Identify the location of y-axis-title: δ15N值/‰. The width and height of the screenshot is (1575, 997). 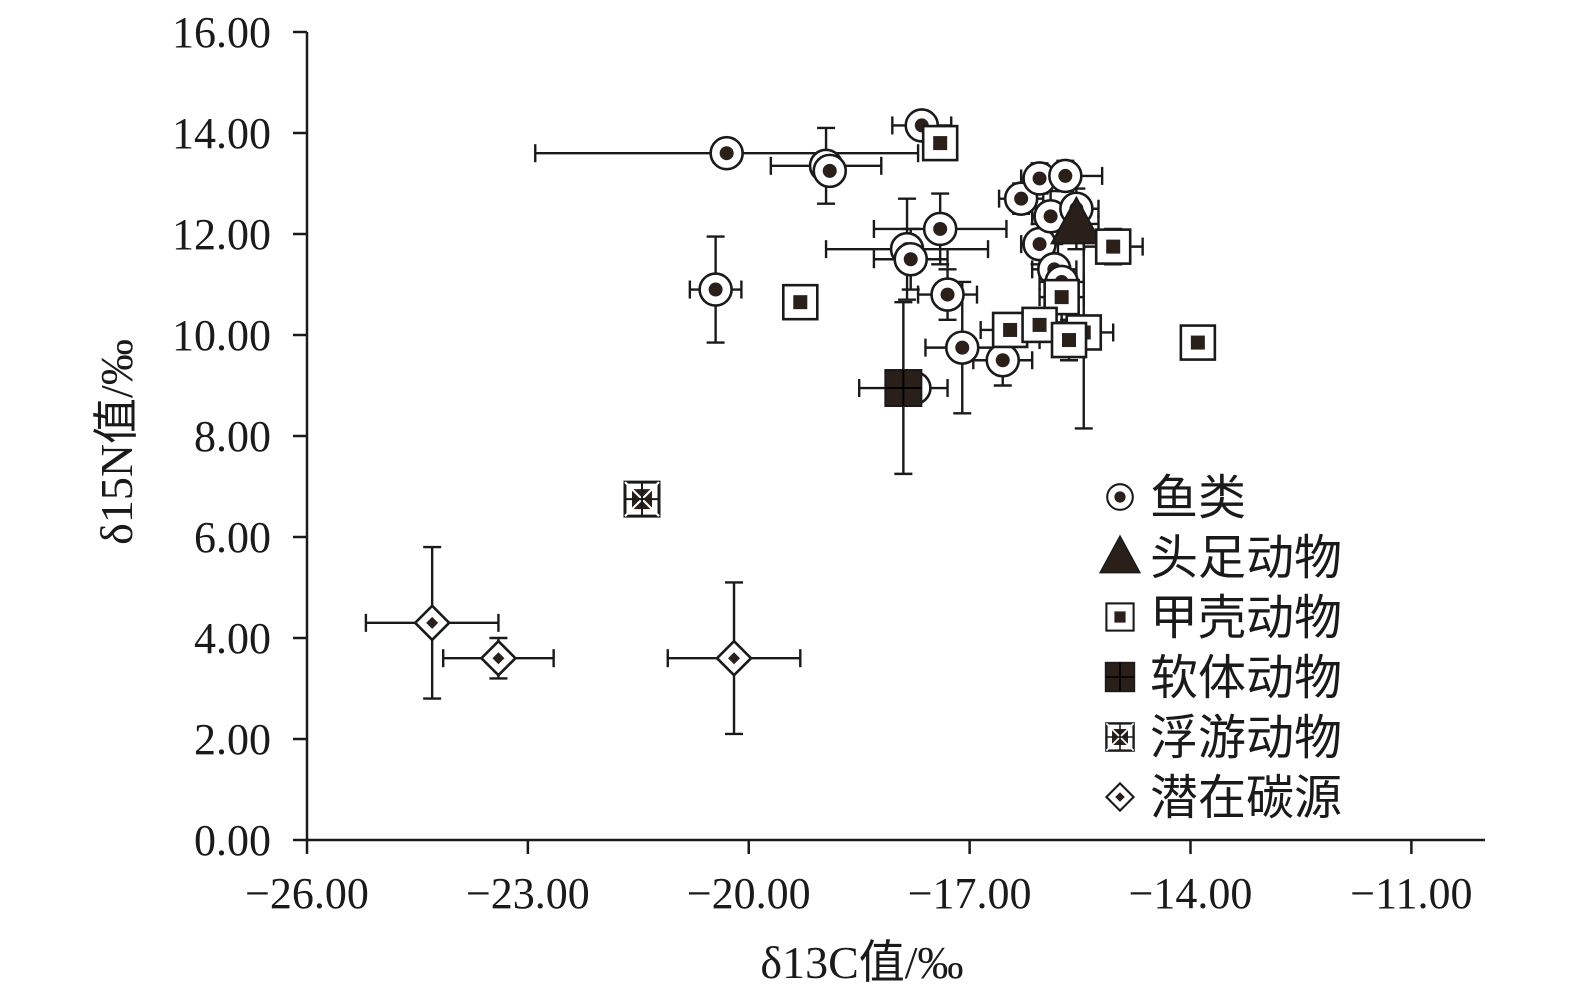
(116, 442).